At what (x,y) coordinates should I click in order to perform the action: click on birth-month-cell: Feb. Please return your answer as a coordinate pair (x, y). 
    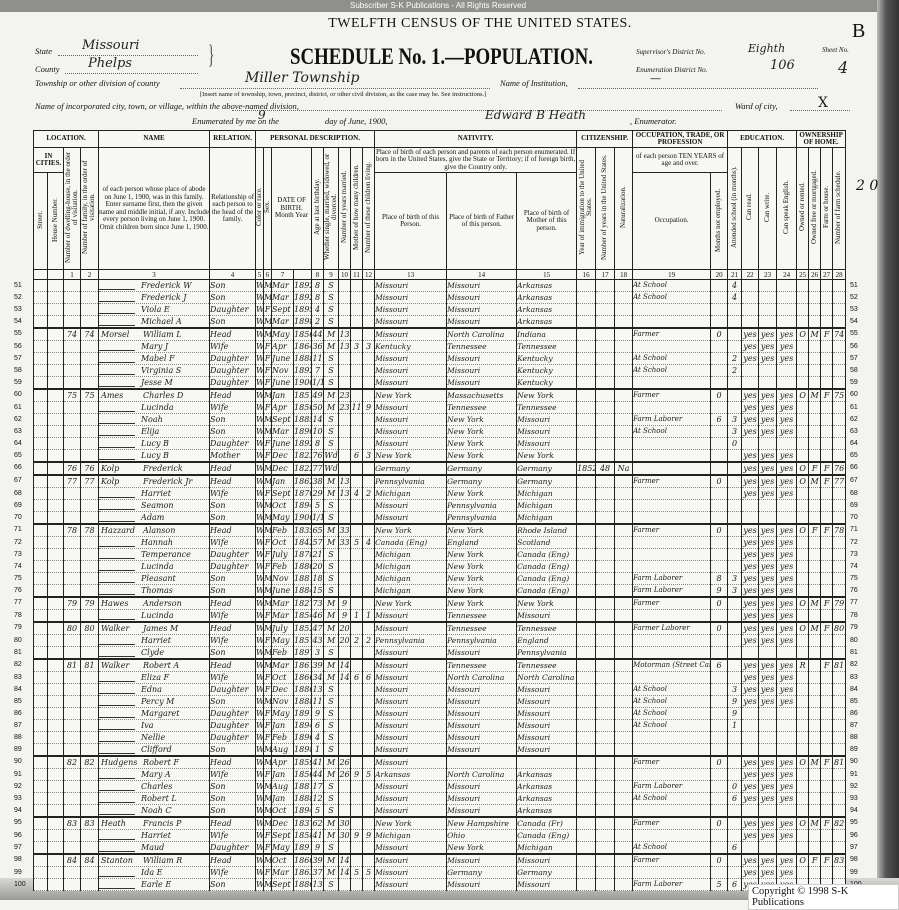
    Looking at the image, I should click on (283, 566).